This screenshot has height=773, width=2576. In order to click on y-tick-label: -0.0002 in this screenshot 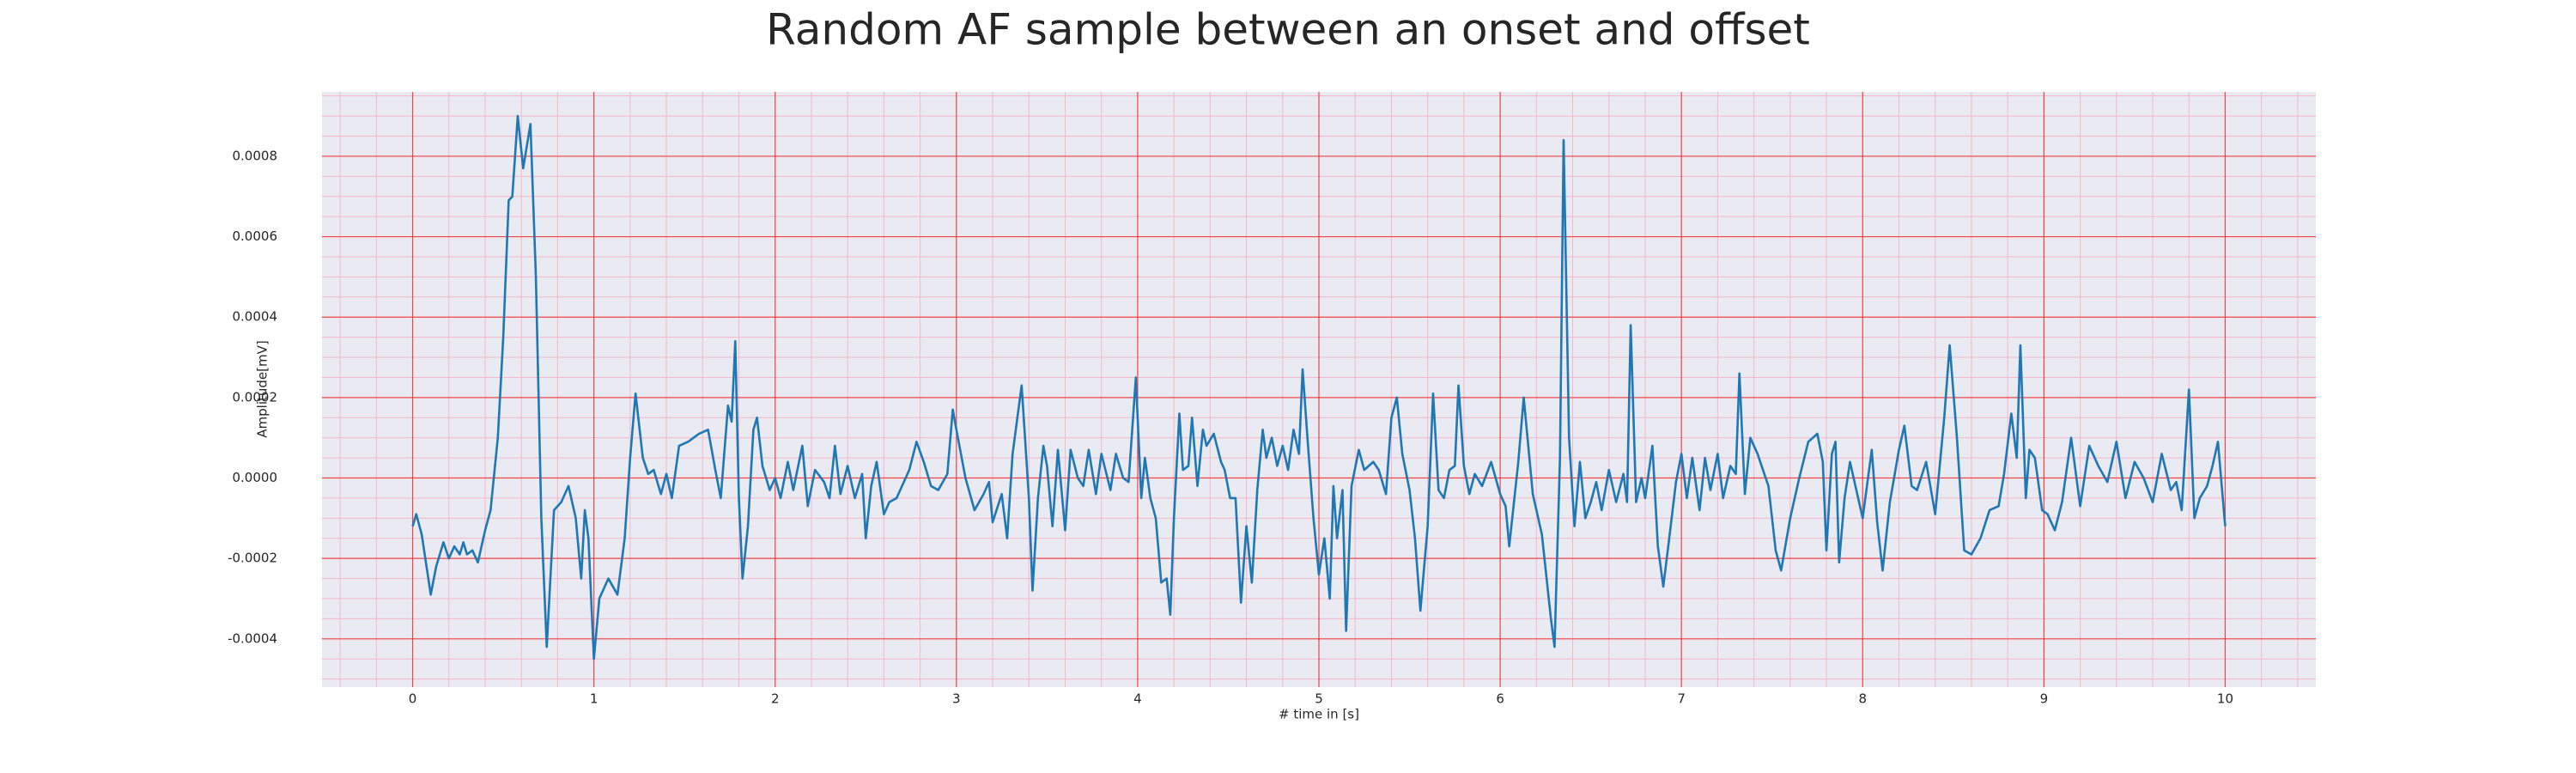, I will do `click(252, 558)`.